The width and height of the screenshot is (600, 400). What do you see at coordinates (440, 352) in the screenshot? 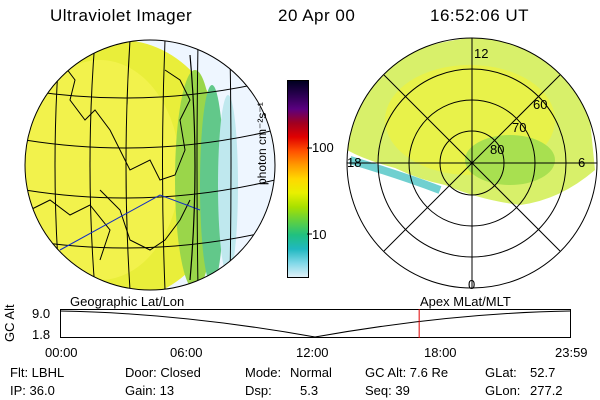
I see `x-tick-1800: 18:00` at bounding box center [440, 352].